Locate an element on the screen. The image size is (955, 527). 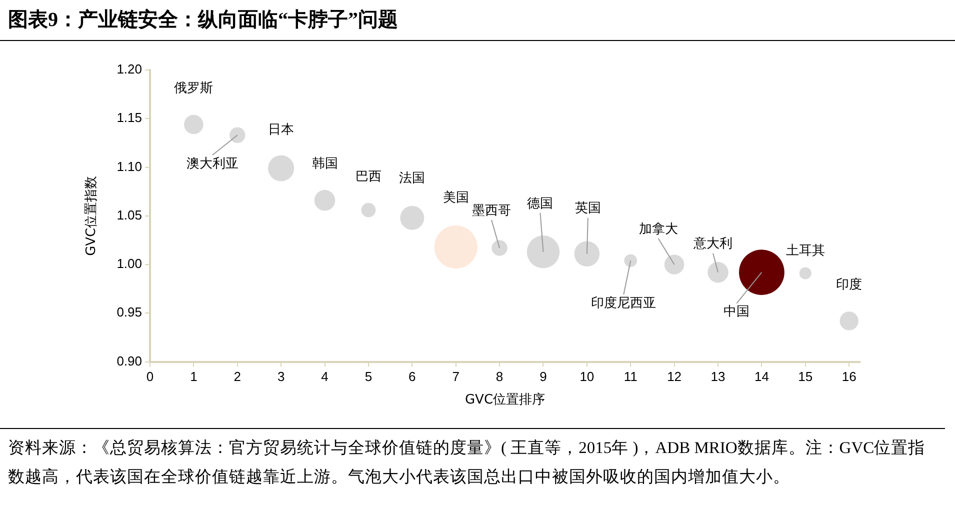
x-tick-label: 2 is located at coordinates (237, 376).